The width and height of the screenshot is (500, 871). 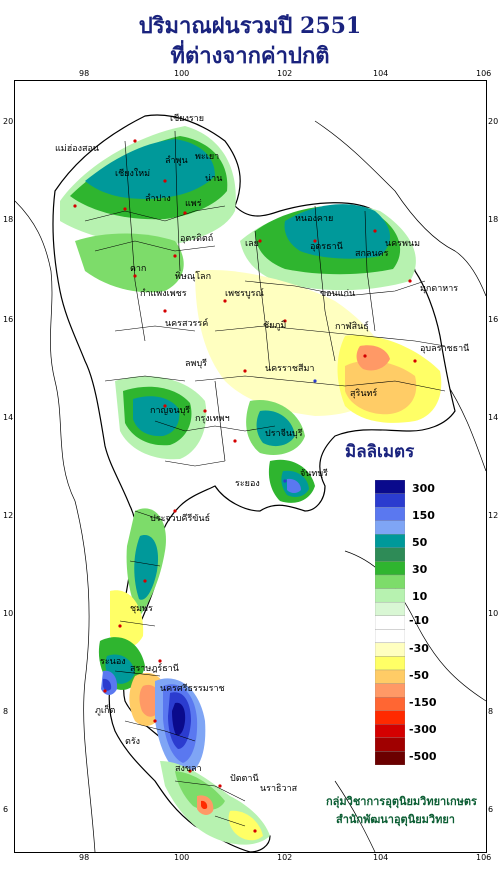 I want to click on province-label: สกลนคร, so click(x=372, y=254).